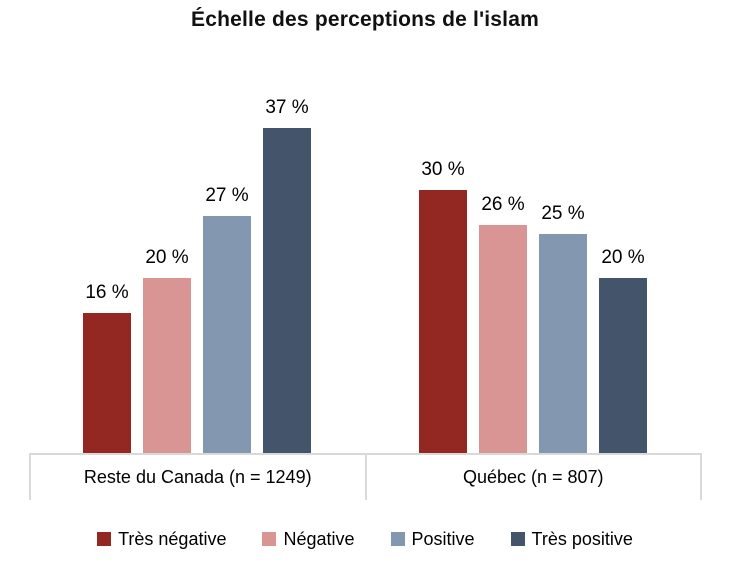  I want to click on category-axis-line, so click(365, 454).